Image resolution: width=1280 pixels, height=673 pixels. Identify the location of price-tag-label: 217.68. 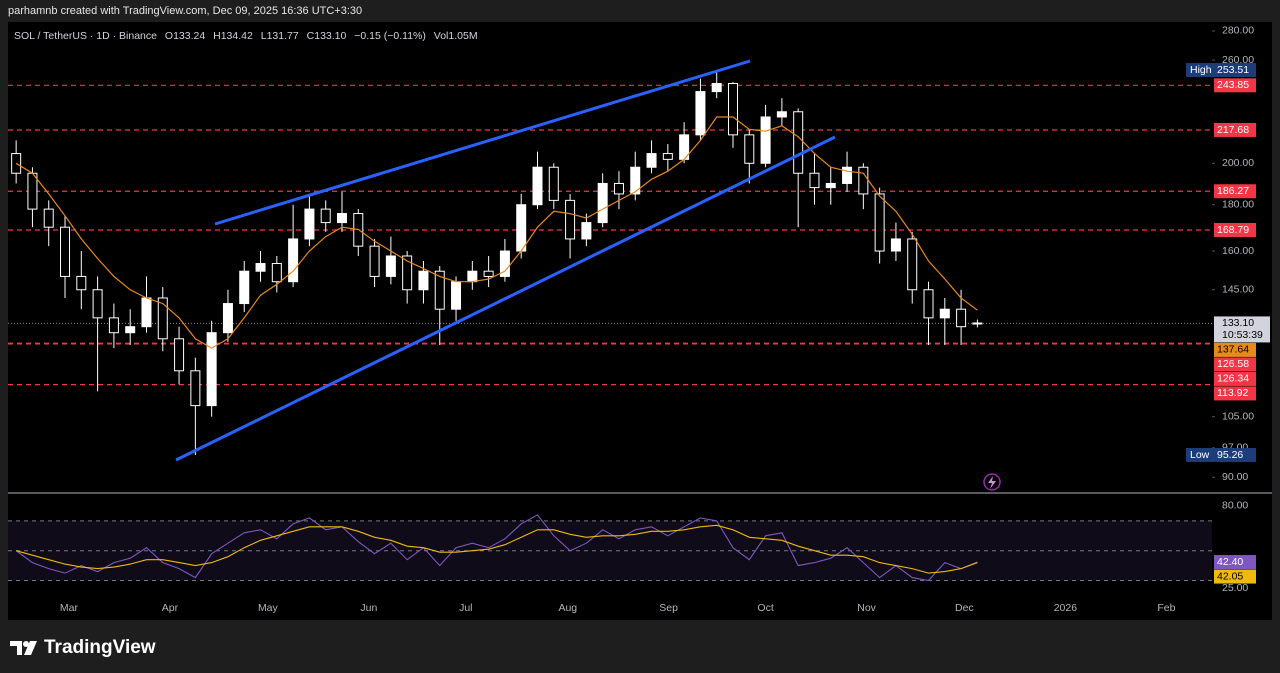
(1233, 130).